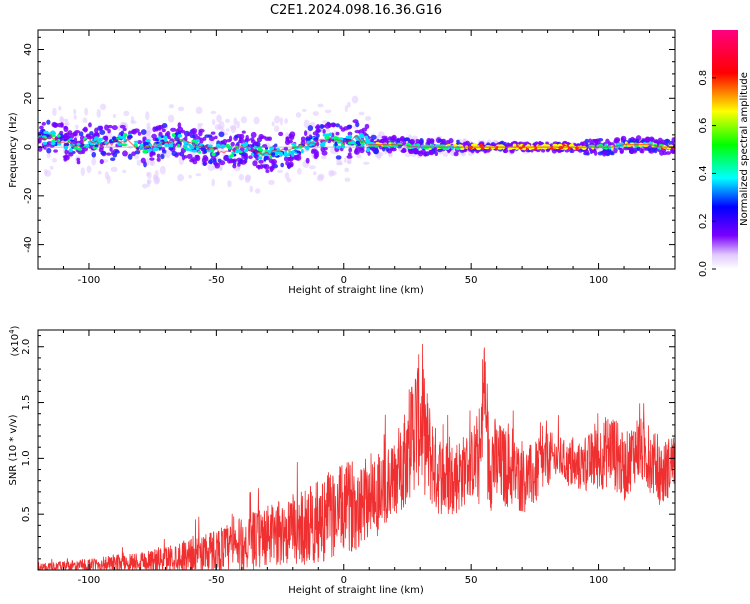 The image size is (750, 604). What do you see at coordinates (703, 78) in the screenshot?
I see `colorbar-tick-label: 0.8` at bounding box center [703, 78].